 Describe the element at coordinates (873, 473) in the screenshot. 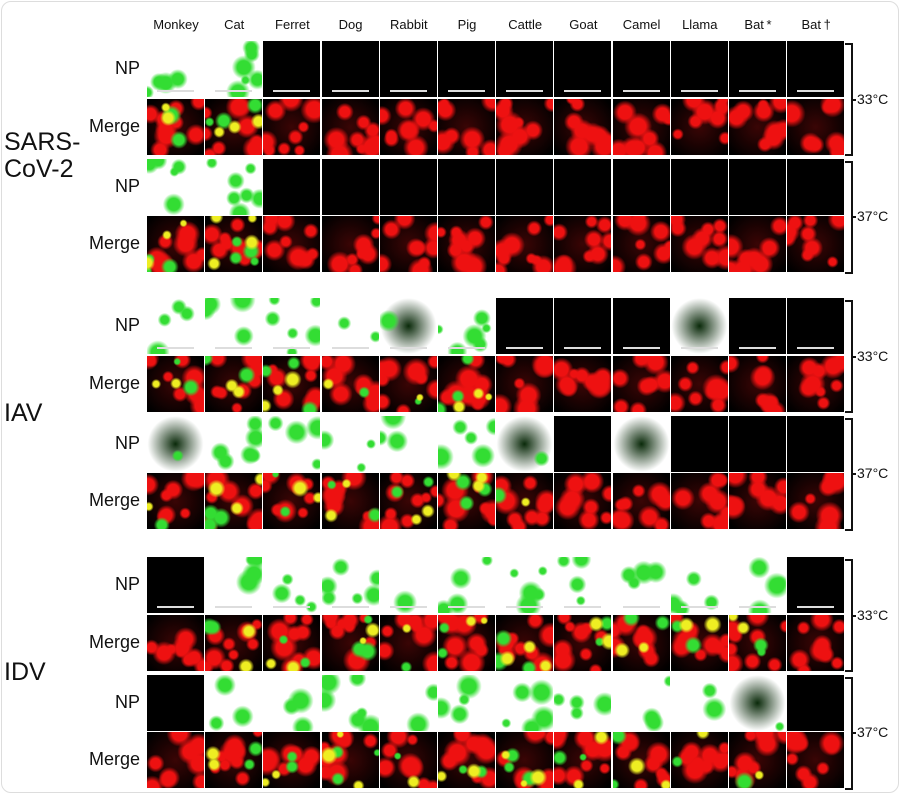

I see `temperature-label: 37°C` at that location.